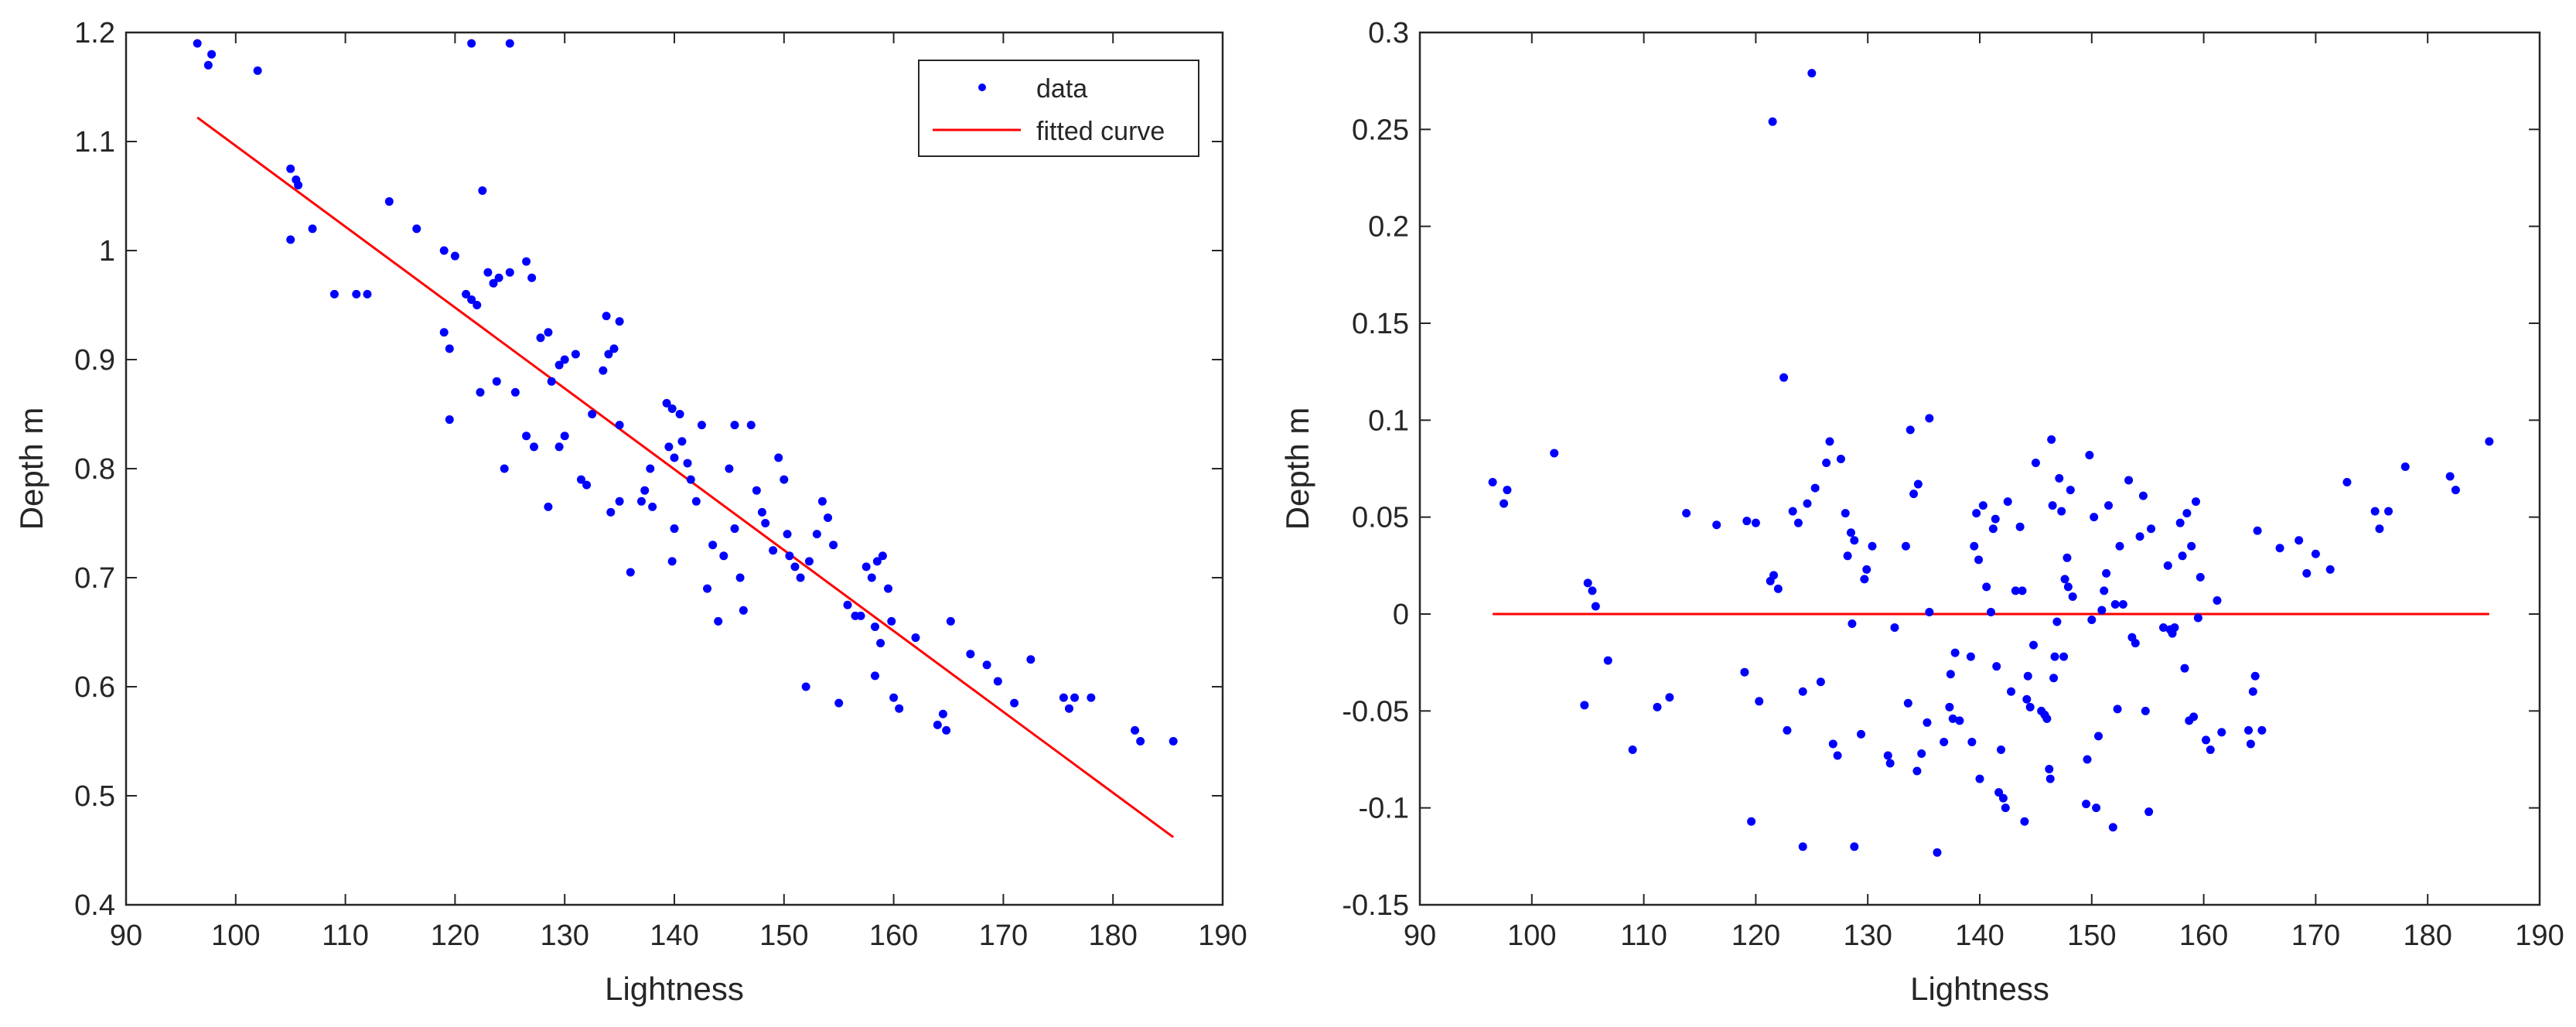 Image resolution: width=2576 pixels, height=1027 pixels. Describe the element at coordinates (94, 905) in the screenshot. I see `left-y-tick-label: 0.4` at that location.